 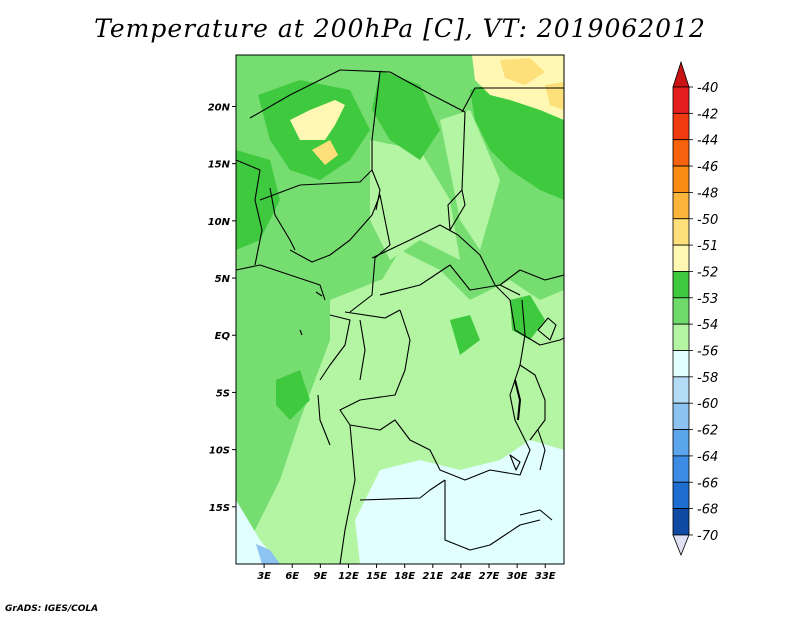 What do you see at coordinates (348, 576) in the screenshot?
I see `lon-tick-label: 12E` at bounding box center [348, 576].